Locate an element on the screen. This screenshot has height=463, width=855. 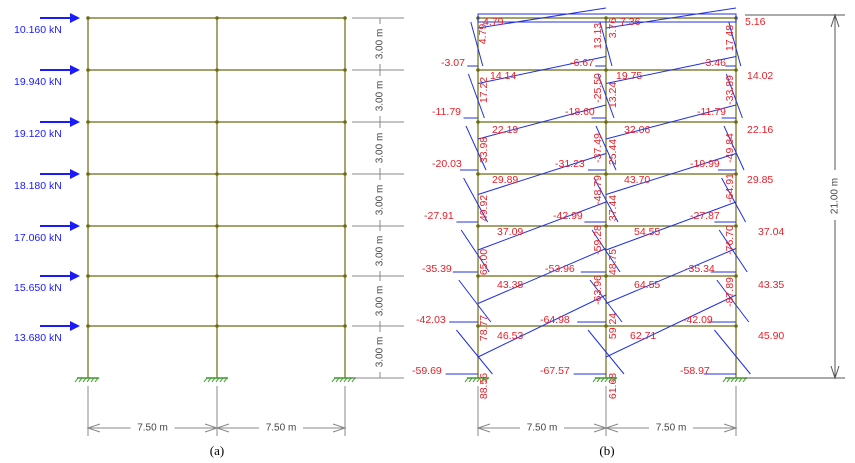
moment-label: -27.87 is located at coordinates (705, 216).